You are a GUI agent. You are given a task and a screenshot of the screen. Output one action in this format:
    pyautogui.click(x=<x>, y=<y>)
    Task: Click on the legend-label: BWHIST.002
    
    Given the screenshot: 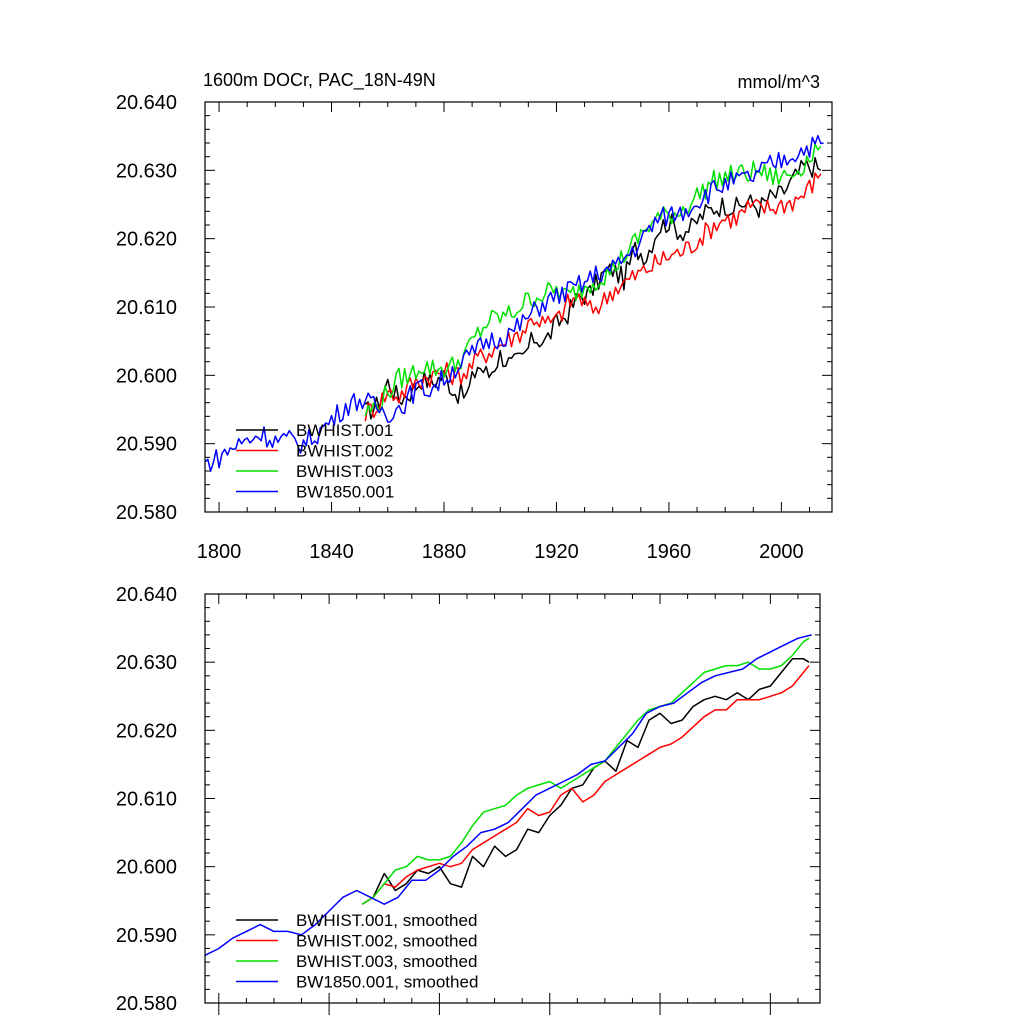 What is the action you would take?
    pyautogui.click(x=344, y=451)
    